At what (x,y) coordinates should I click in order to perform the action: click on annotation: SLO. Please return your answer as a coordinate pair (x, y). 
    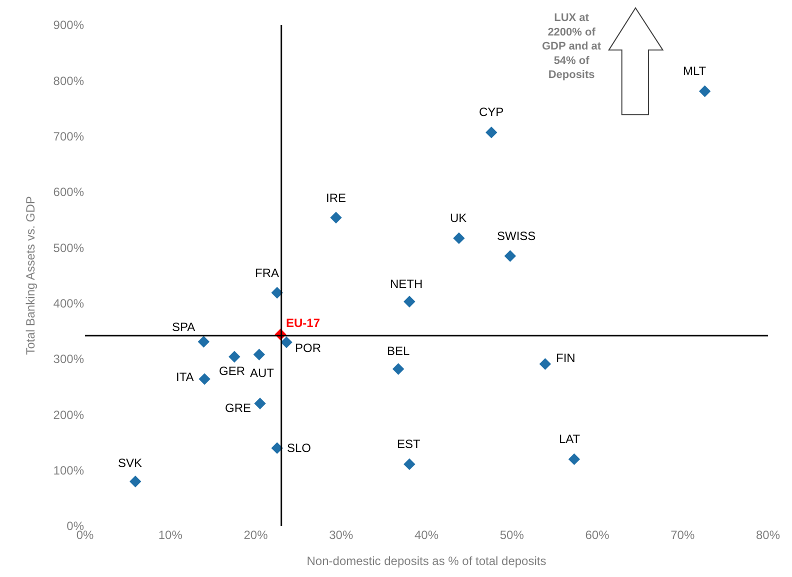
    Looking at the image, I should click on (299, 448).